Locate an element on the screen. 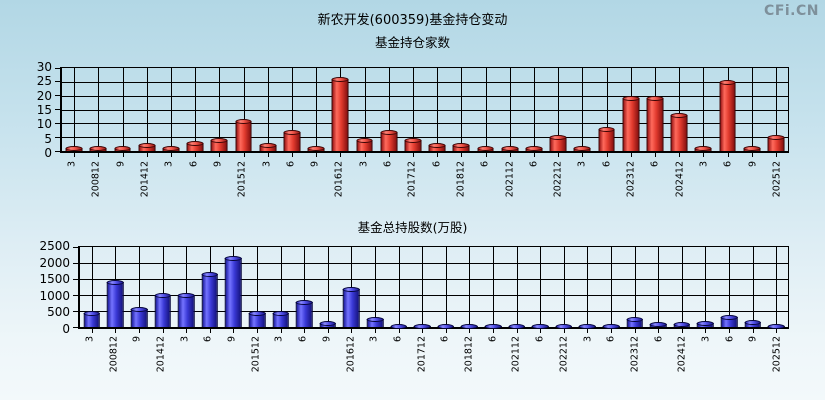 The image size is (825, 400). chart2-title: 基金总持股数(万股) is located at coordinates (412, 227).